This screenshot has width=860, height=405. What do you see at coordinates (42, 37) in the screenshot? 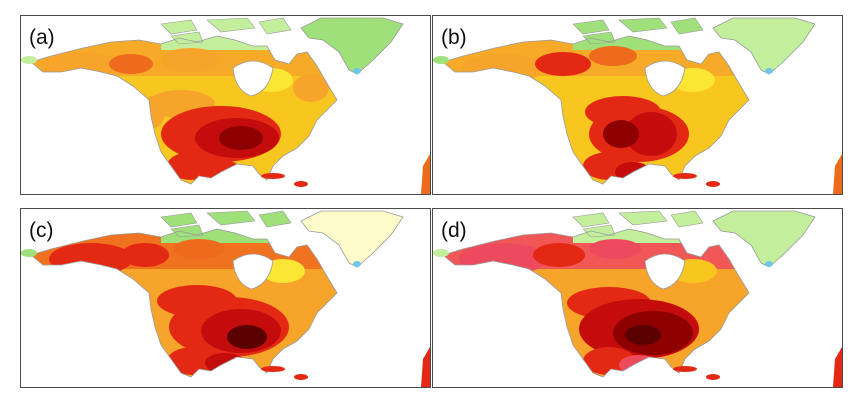
I see `panel-label-a: (a)` at bounding box center [42, 37].